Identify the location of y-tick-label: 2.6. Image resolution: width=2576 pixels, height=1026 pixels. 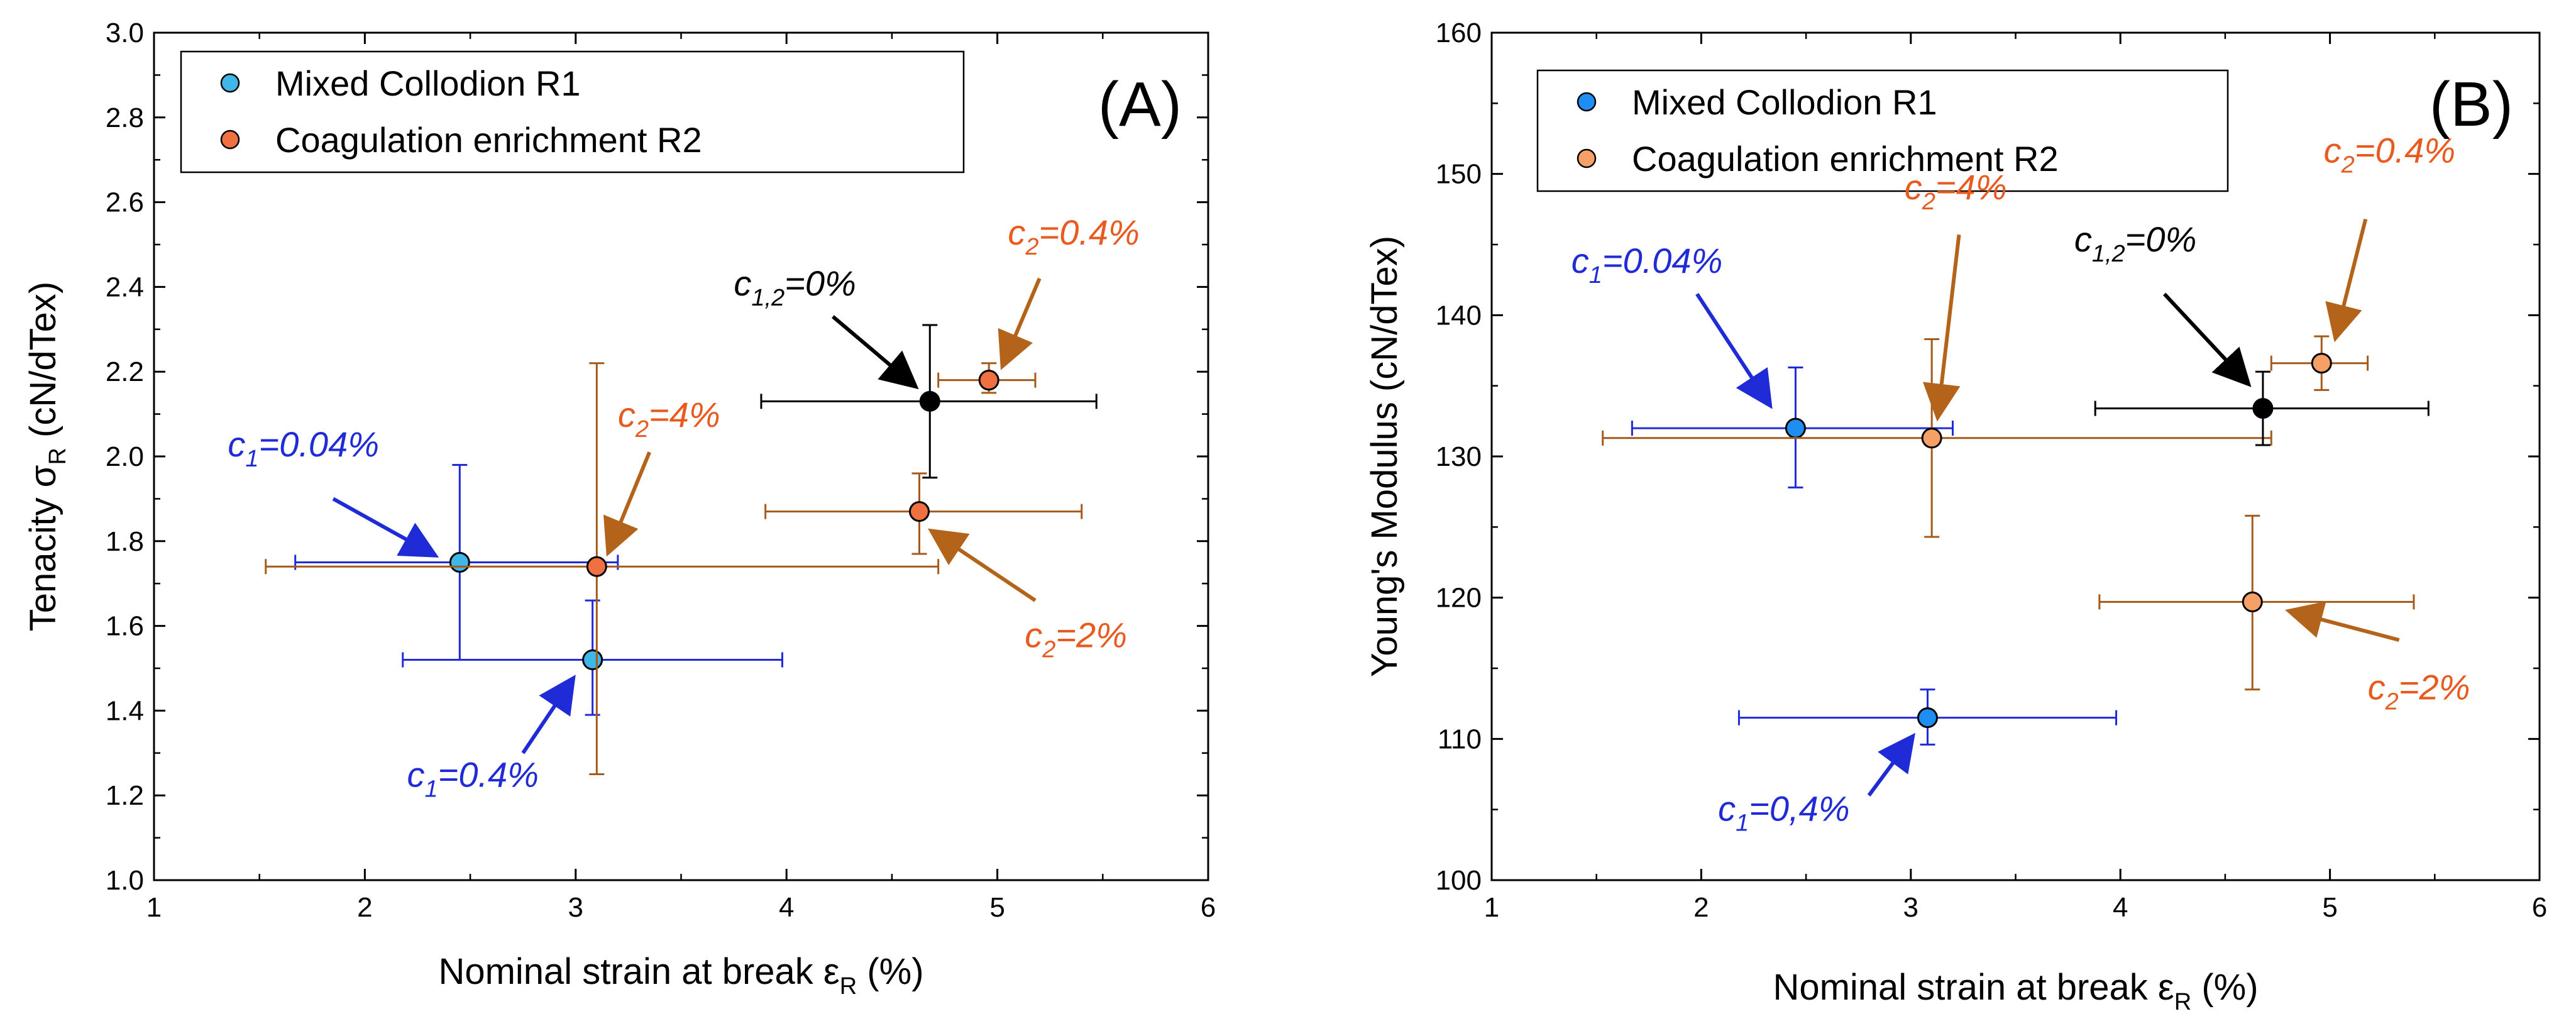
(125, 202).